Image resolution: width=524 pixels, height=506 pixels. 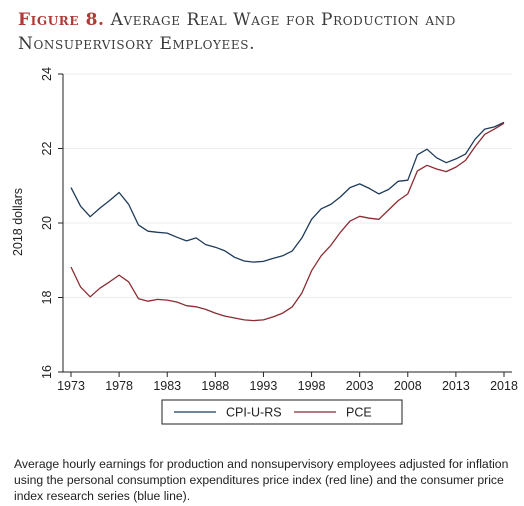 I want to click on figure-number: Figure 8., so click(x=61, y=20).